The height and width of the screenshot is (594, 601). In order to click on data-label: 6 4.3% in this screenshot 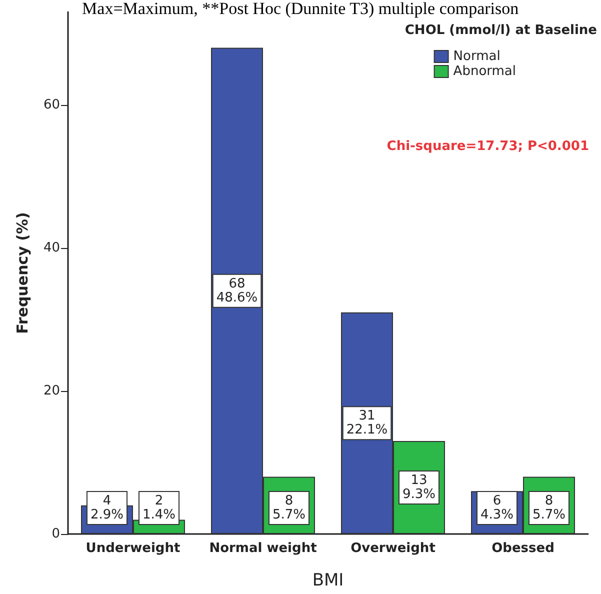, I will do `click(497, 508)`.